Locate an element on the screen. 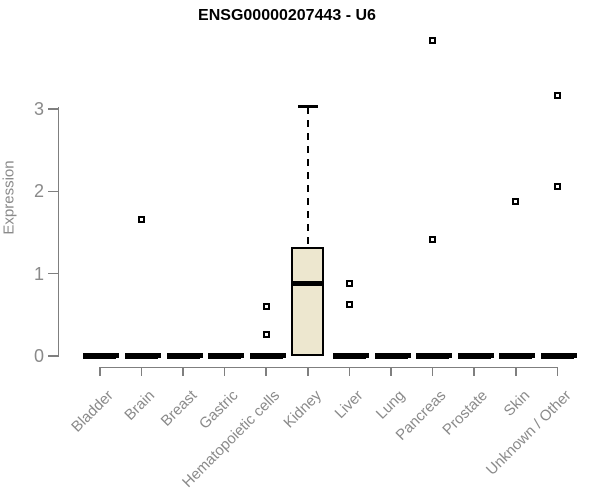 Image resolution: width=600 pixels, height=500 pixels. zero-box-hematopoietic-cells is located at coordinates (267, 355).